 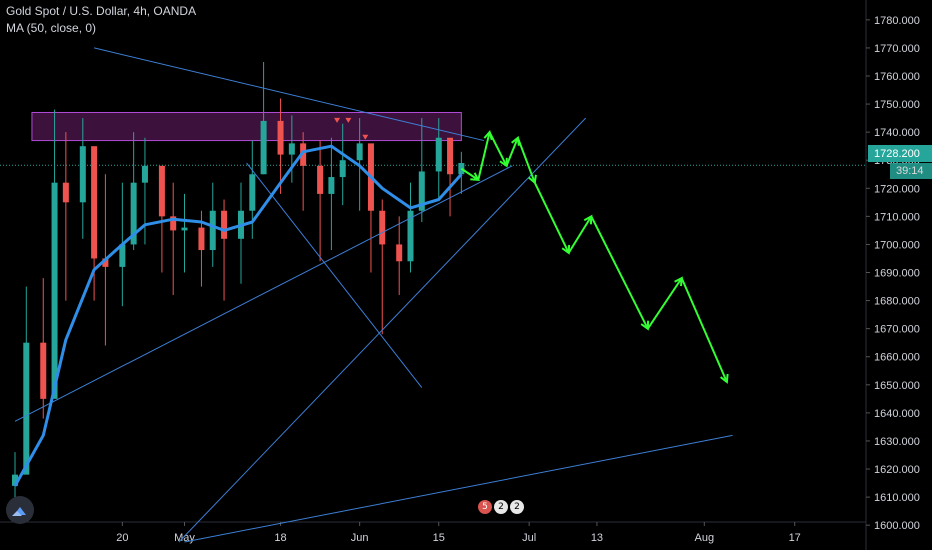 What do you see at coordinates (897, 526) in the screenshot?
I see `y-tick-label: 1600.000` at bounding box center [897, 526].